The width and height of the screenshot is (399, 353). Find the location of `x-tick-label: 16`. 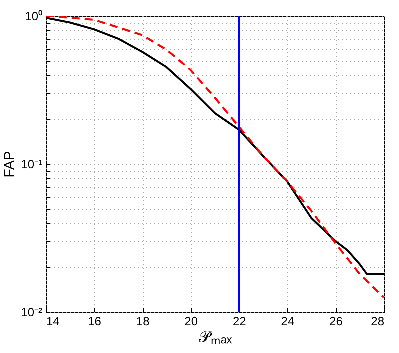

x-tick-label: 16 is located at coordinates (95, 321).